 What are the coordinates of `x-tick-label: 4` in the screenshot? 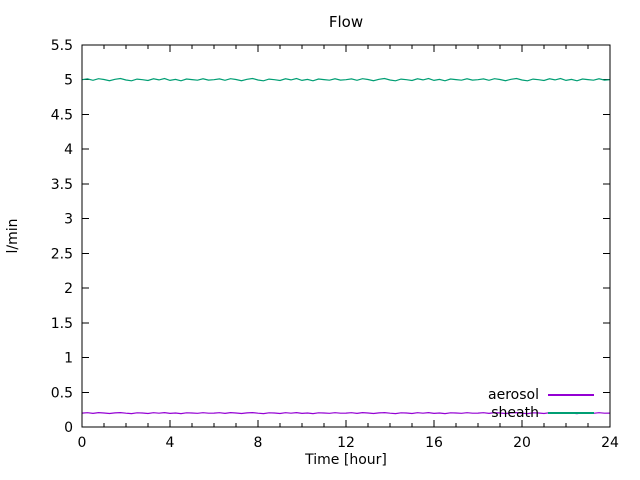 It's located at (170, 443).